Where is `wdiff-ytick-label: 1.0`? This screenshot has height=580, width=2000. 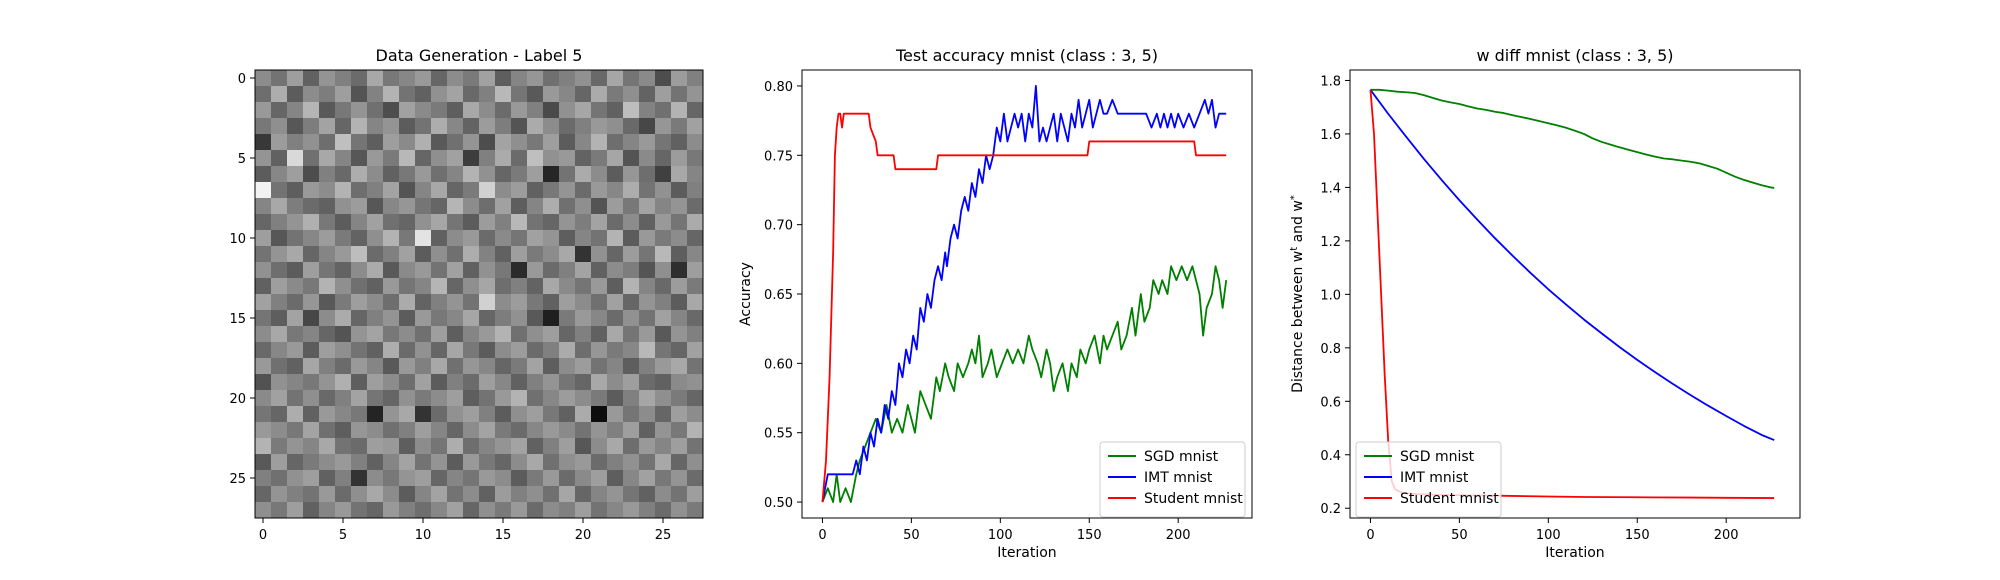 wdiff-ytick-label: 1.0 is located at coordinates (1330, 295).